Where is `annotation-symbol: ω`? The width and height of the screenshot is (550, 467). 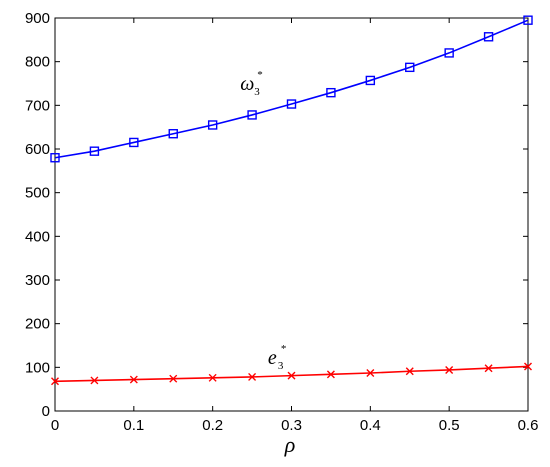 annotation-symbol: ω is located at coordinates (247, 84).